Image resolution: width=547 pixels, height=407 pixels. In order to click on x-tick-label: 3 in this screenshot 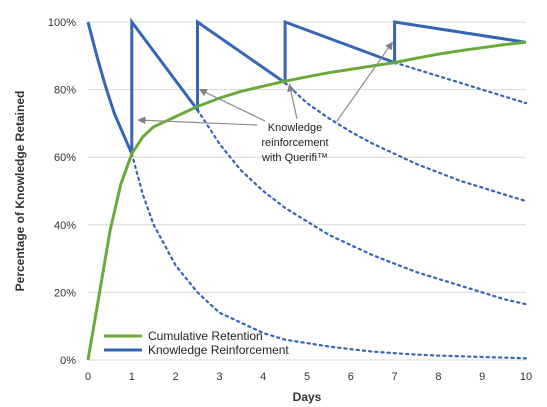, I will do `click(219, 377)`.